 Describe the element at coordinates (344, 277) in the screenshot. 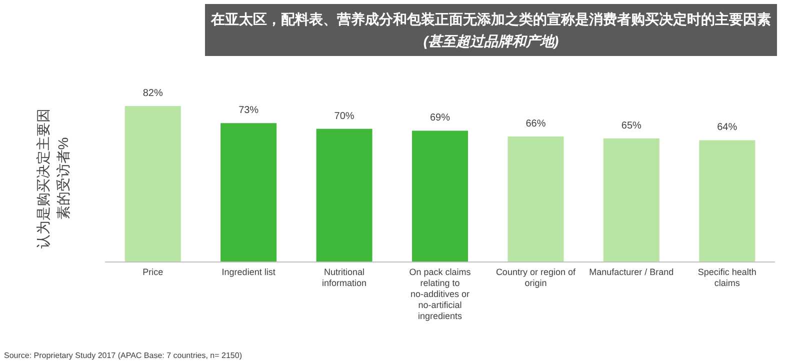

I see `x-tick-label: Nutritional information` at that location.